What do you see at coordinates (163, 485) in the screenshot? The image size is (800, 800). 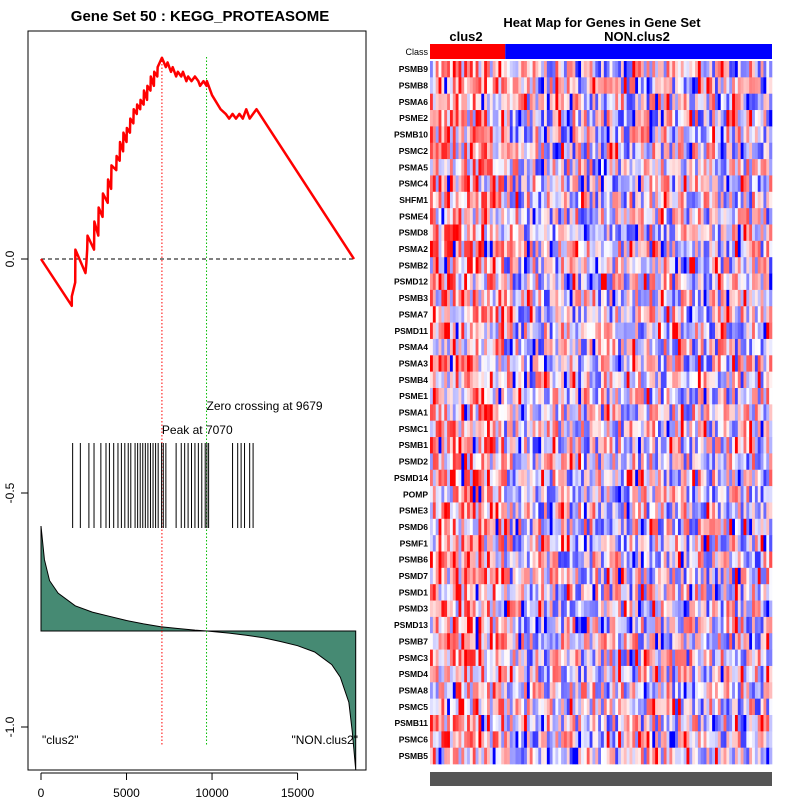 I see `gene-hits` at bounding box center [163, 485].